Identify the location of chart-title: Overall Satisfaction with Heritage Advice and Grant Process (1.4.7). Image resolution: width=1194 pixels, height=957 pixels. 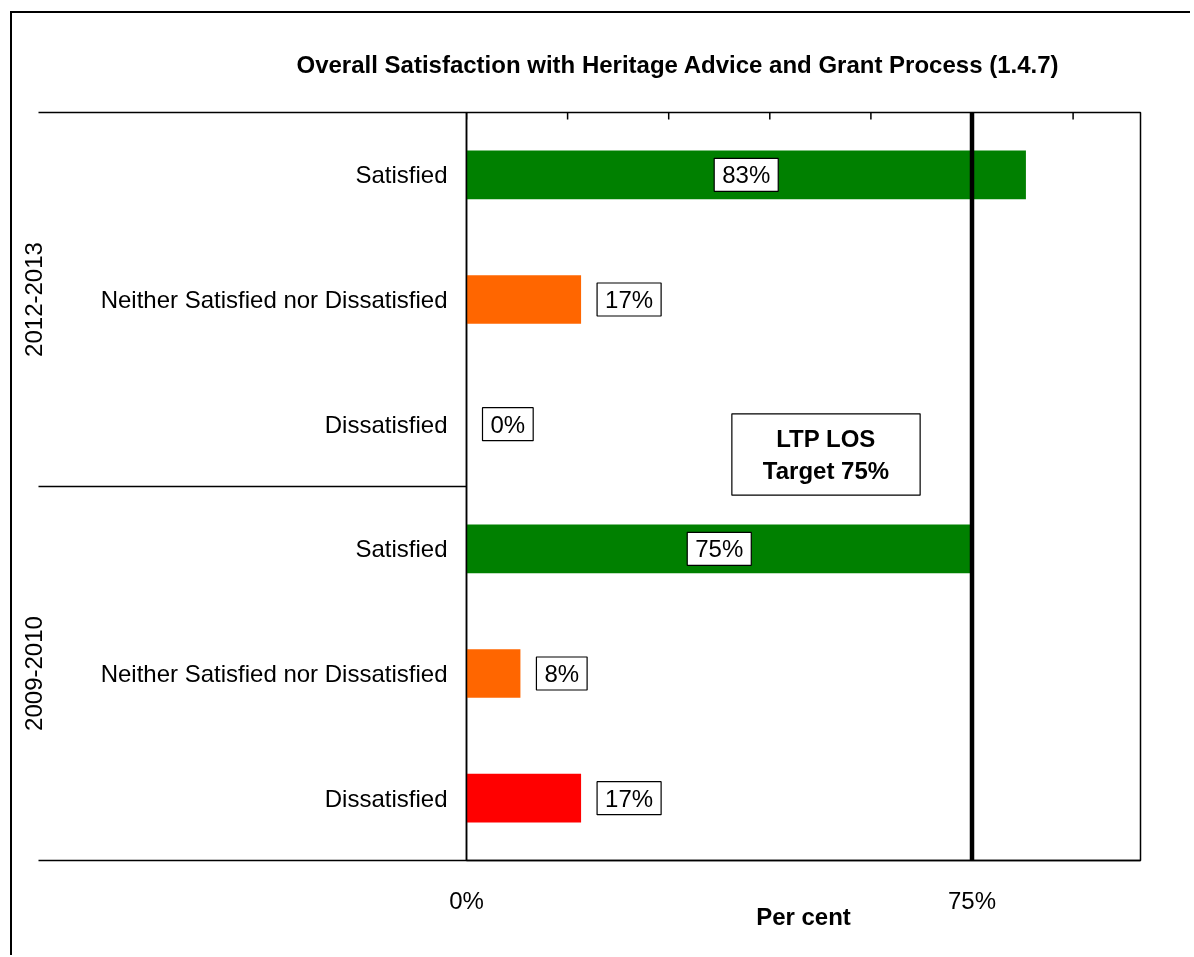
(677, 64).